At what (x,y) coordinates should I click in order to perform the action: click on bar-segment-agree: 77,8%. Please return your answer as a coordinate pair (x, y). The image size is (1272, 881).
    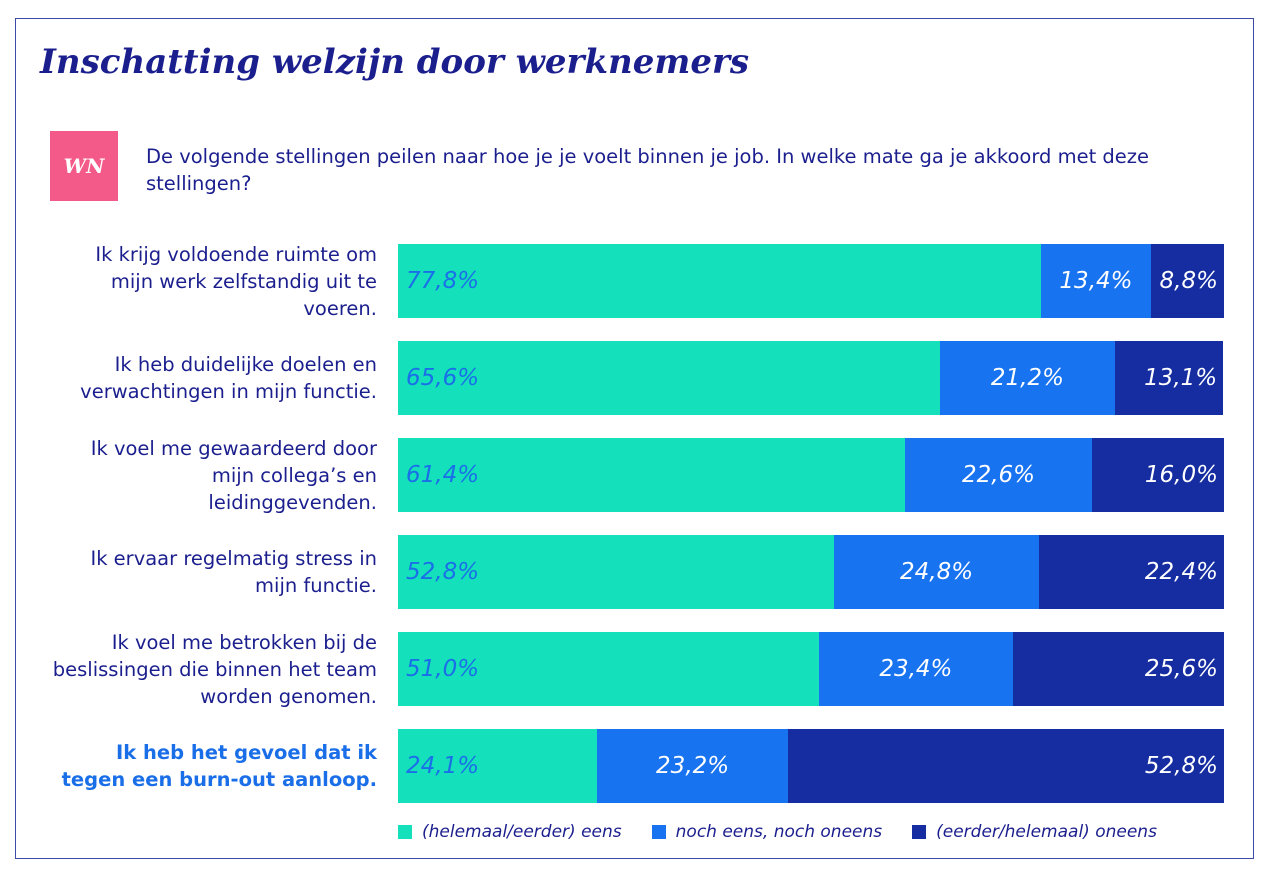
    Looking at the image, I should click on (719, 281).